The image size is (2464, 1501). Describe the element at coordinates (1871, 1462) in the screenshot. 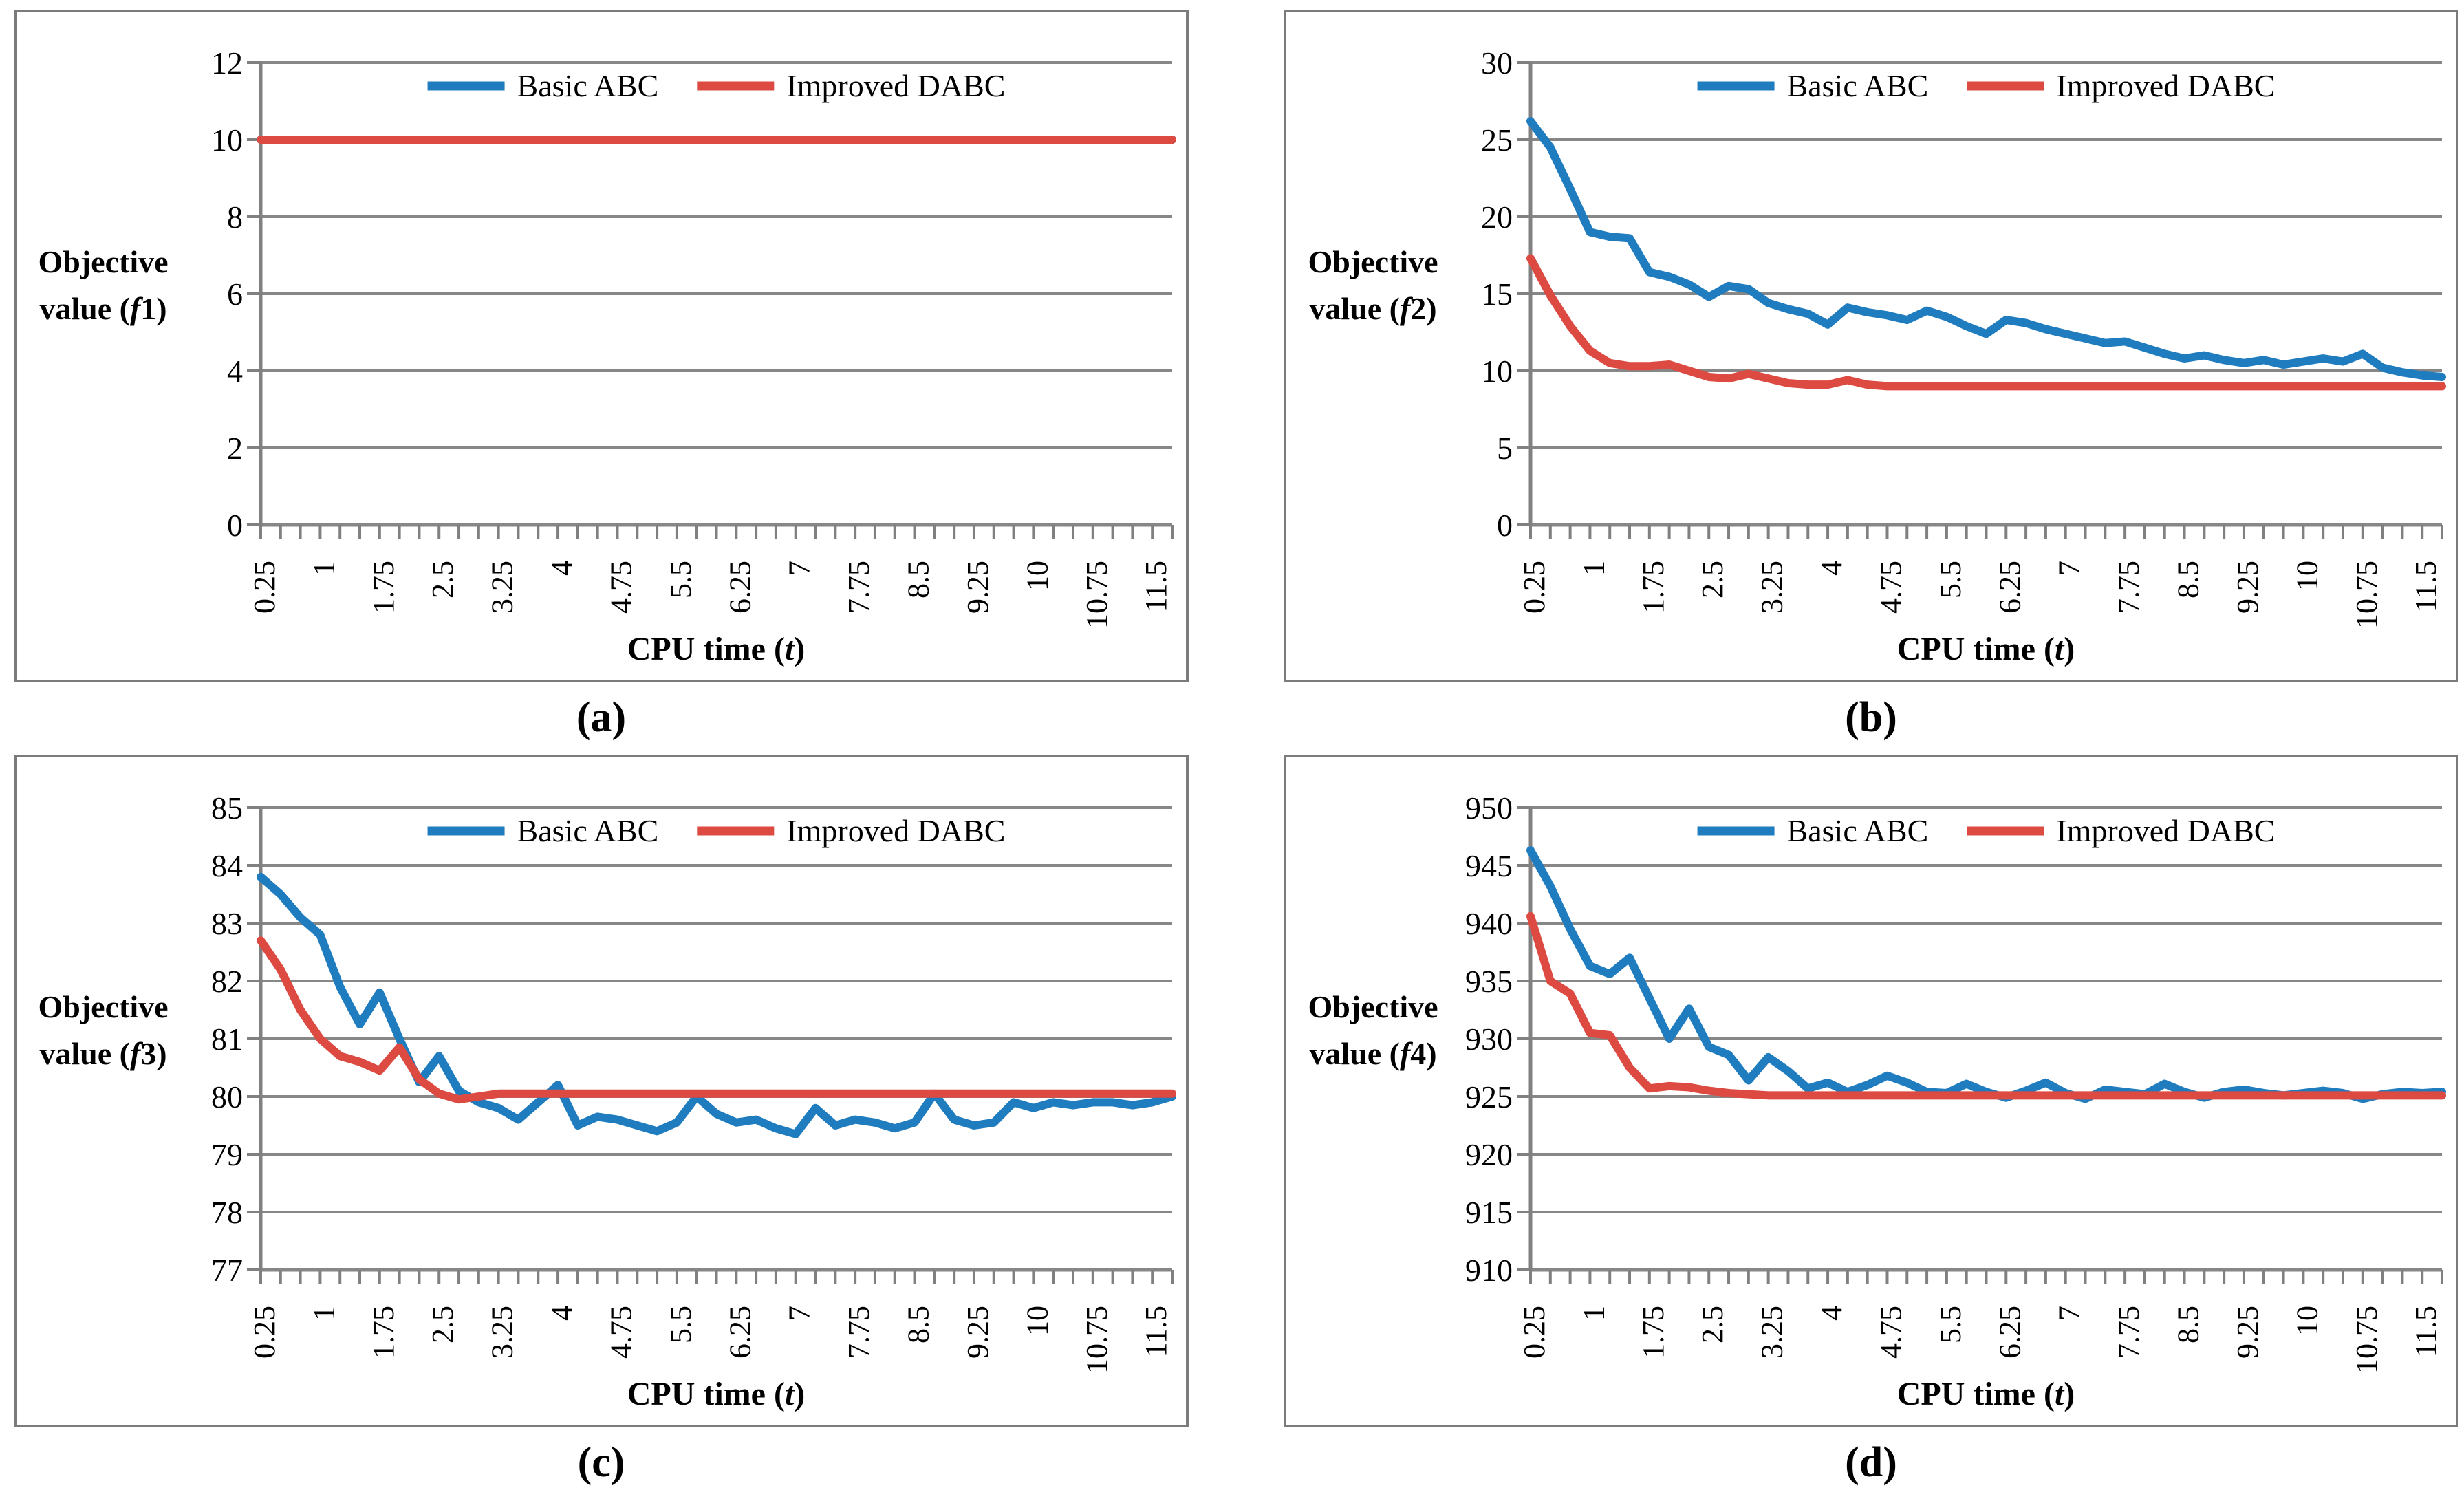

I see `caption-d: (d)` at that location.